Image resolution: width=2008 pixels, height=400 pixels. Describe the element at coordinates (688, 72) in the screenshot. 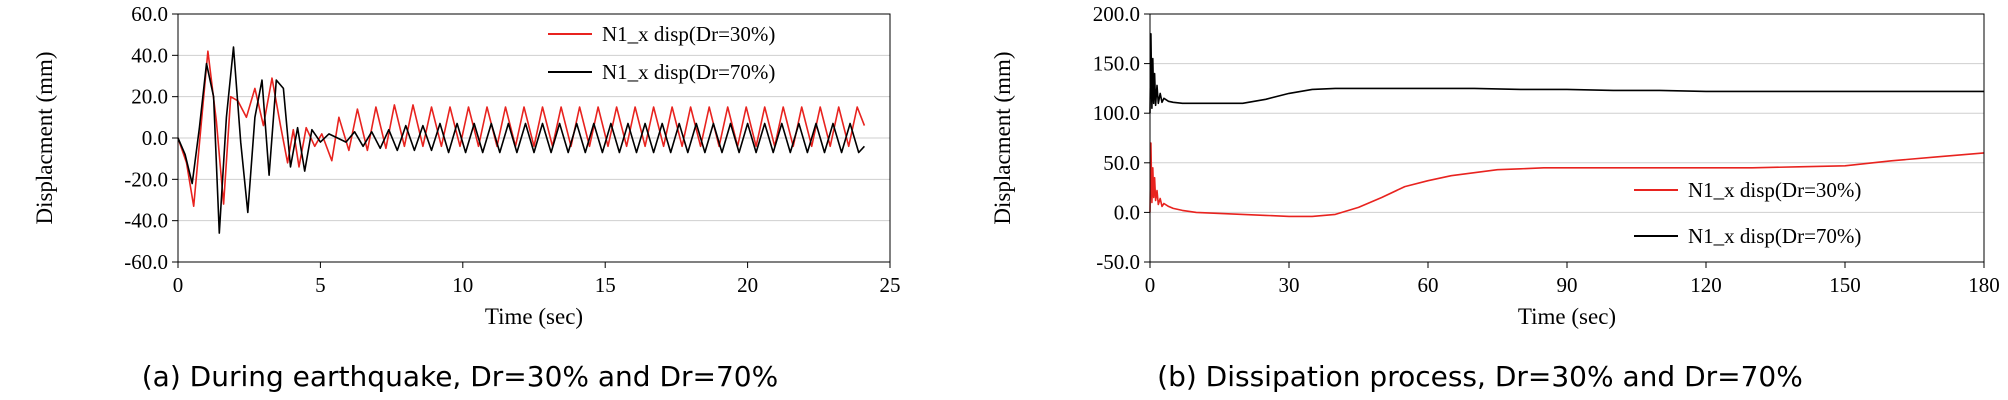

I see `chart-a-legend-label-dr70: N1_x disp(Dr=70%)` at that location.